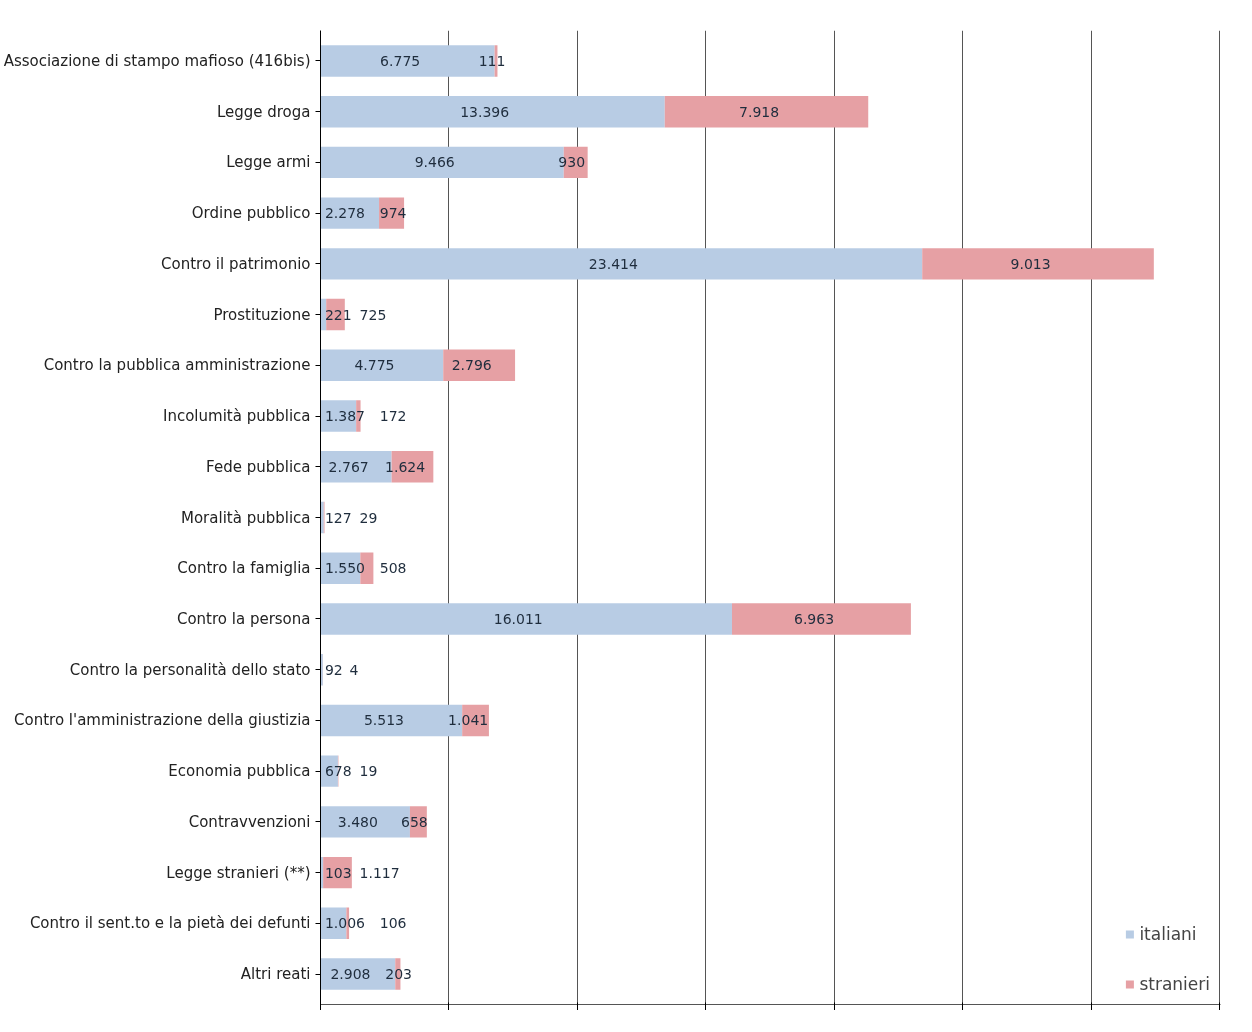 Image resolution: width=1252 pixels, height=1032 pixels. Describe the element at coordinates (263, 111) in the screenshot. I see `y-tick-label: Legge droga` at that location.